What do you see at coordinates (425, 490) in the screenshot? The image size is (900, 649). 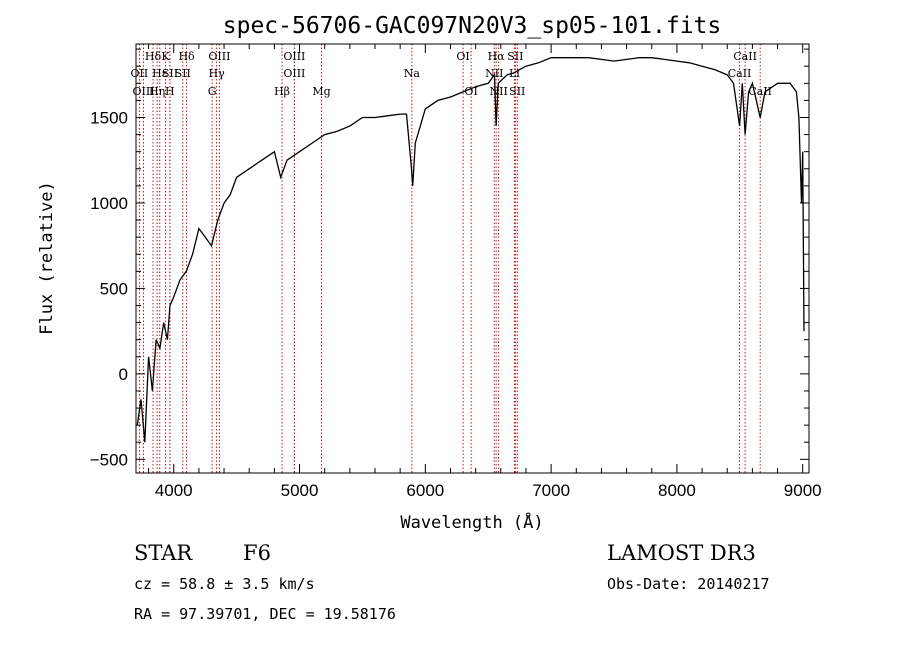 I see `x-tick-label: 6000` at bounding box center [425, 490].